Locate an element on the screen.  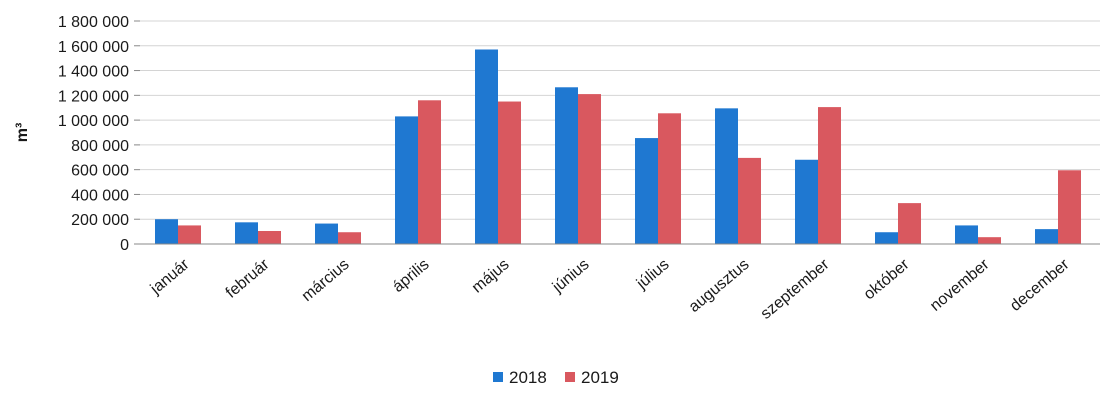
bar-2019-július is located at coordinates (669, 178).